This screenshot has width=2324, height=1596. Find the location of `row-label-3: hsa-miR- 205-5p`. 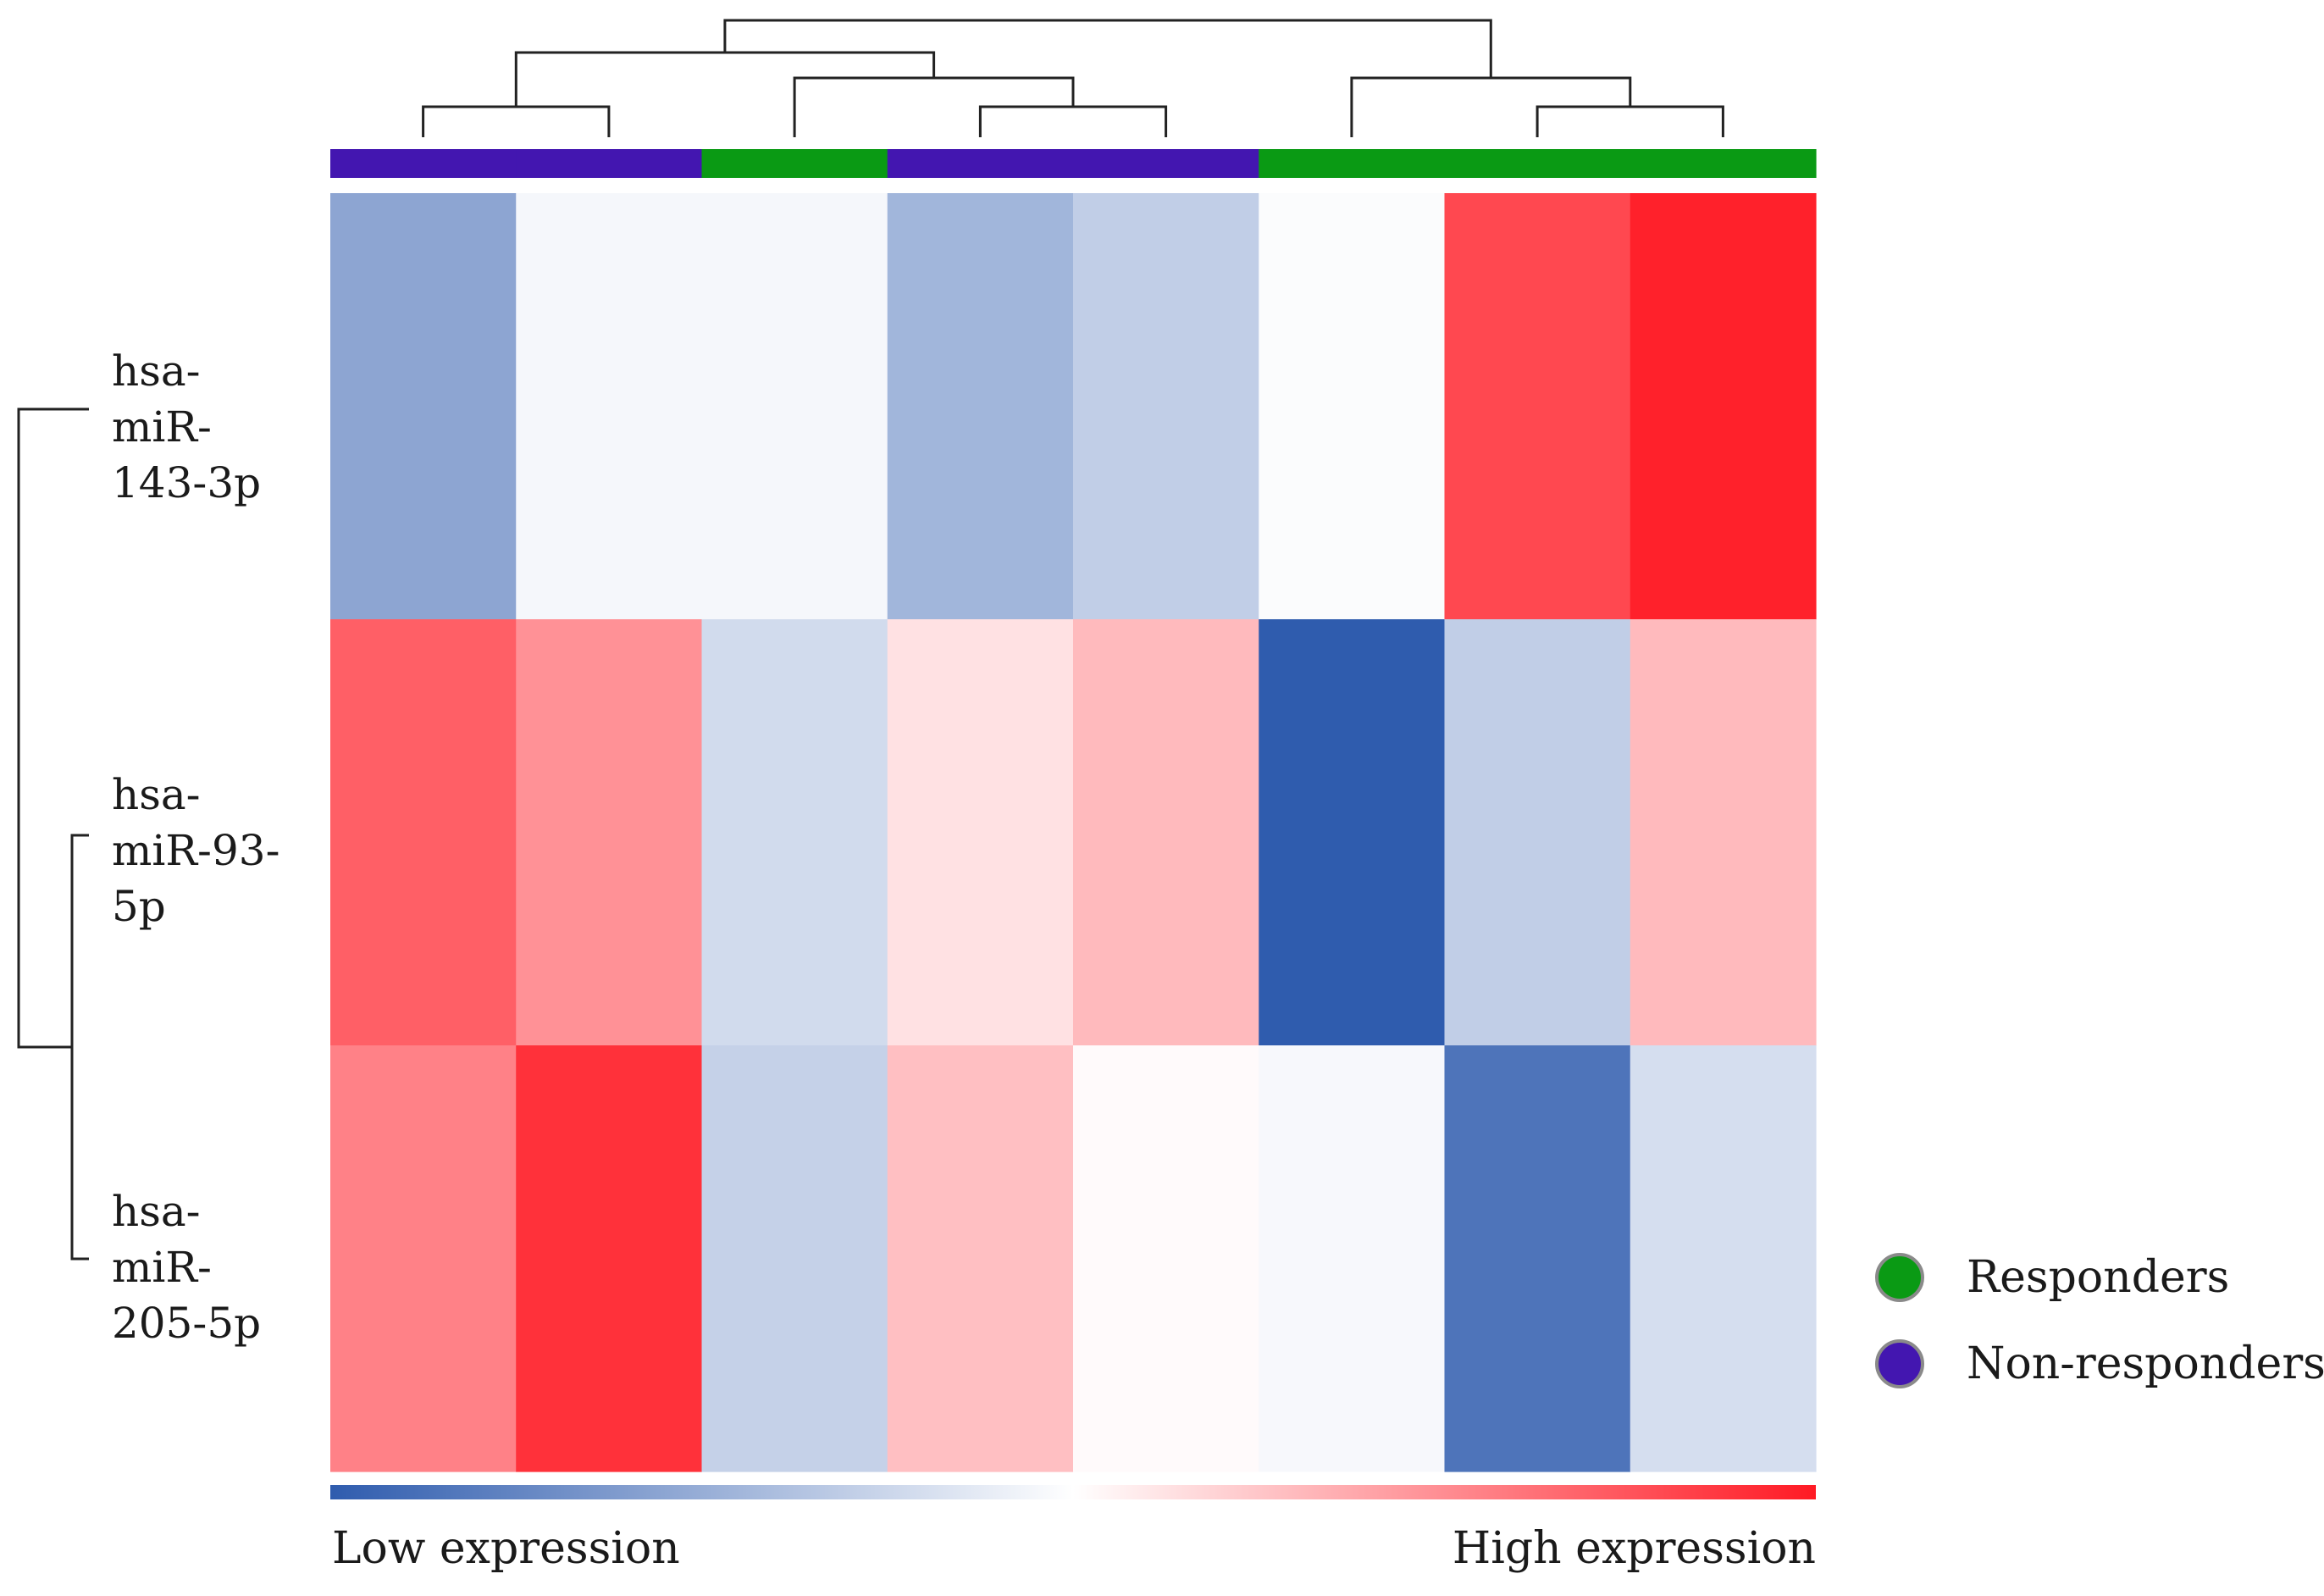

row-label-3: hsa-miR- 205-5p is located at coordinates (187, 1267).